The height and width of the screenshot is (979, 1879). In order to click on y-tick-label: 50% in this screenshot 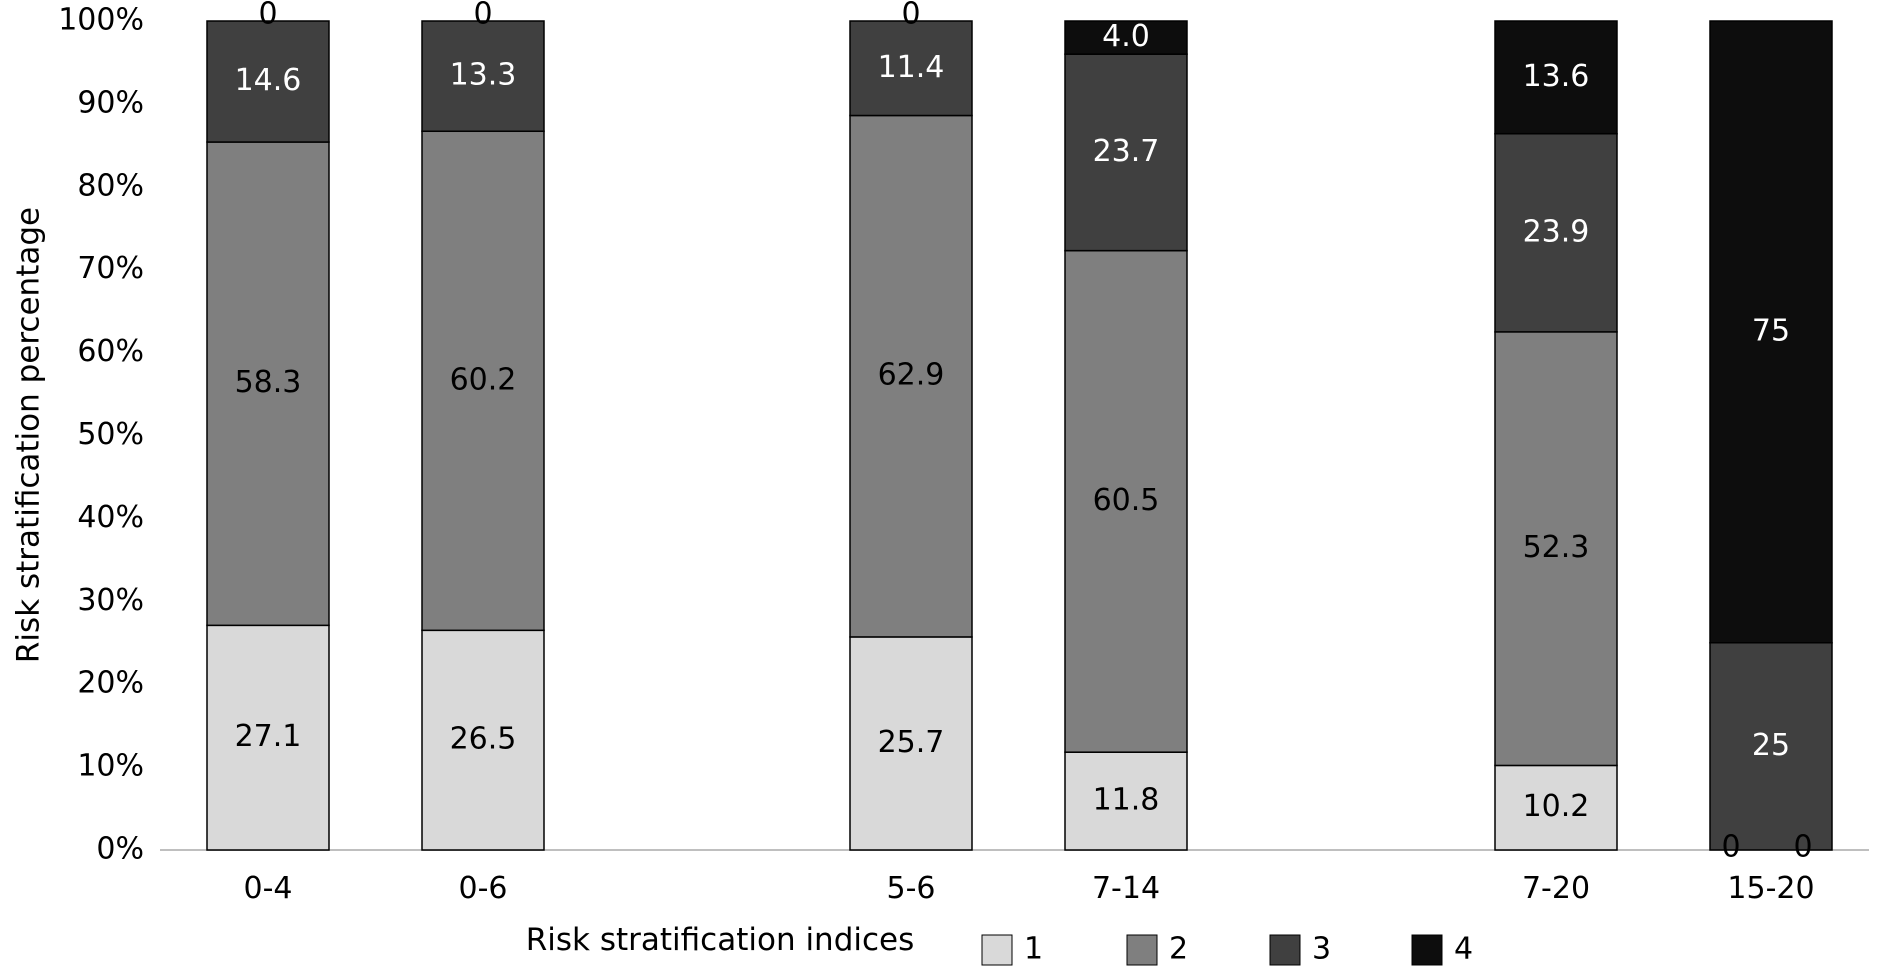, I will do `click(110, 434)`.